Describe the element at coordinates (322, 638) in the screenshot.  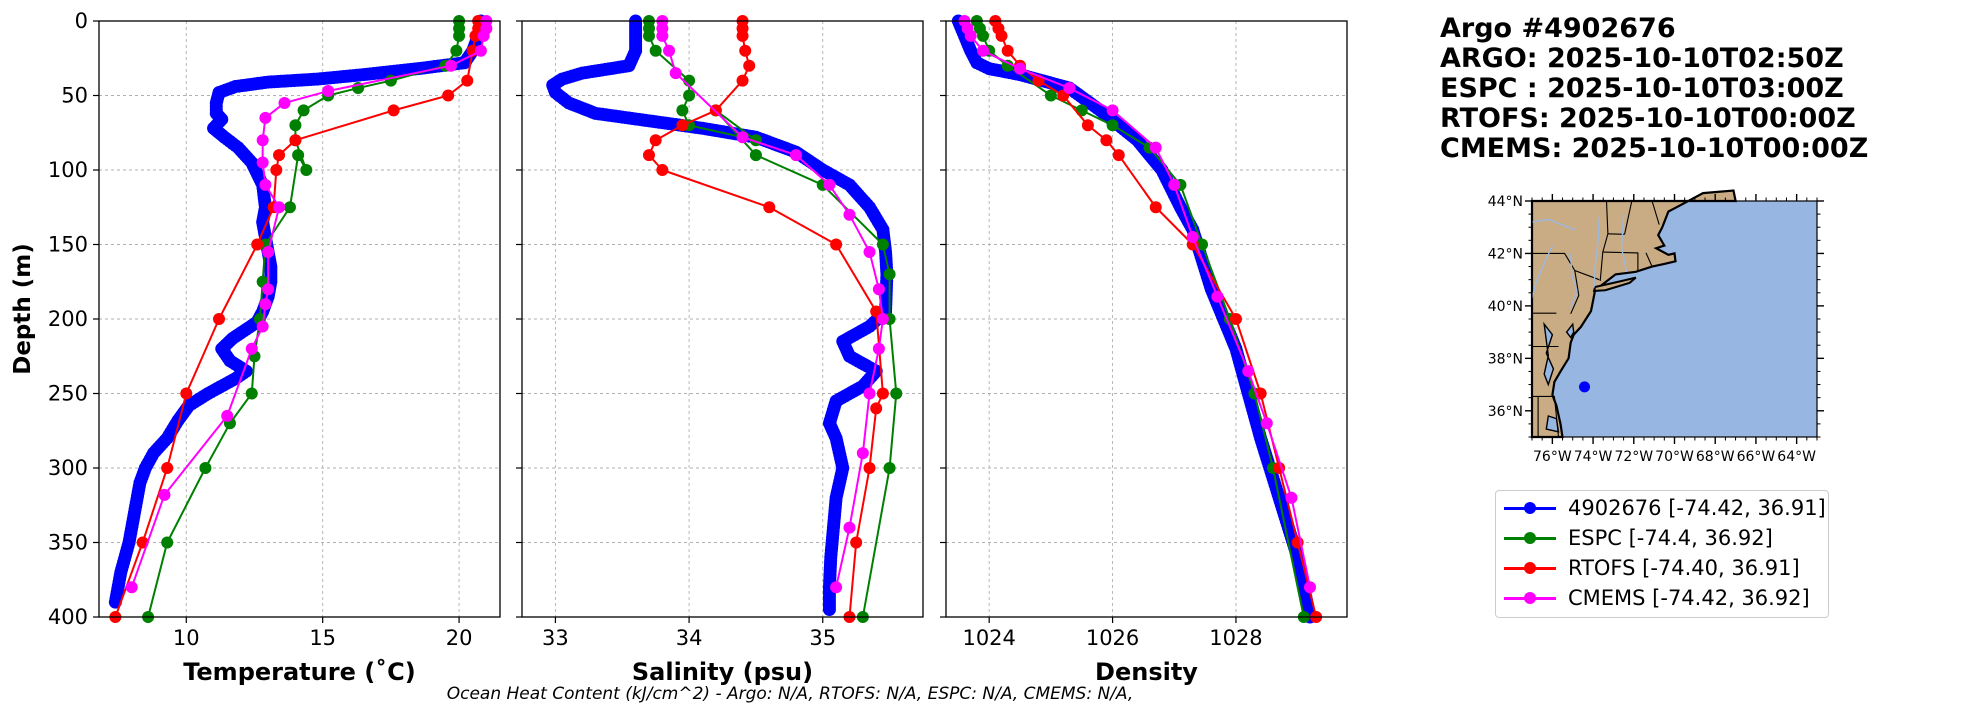
I see `x-tick-label: 15` at that location.